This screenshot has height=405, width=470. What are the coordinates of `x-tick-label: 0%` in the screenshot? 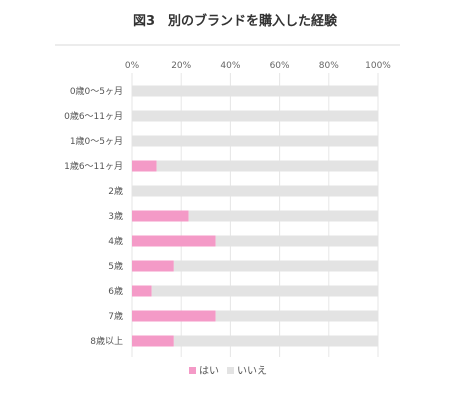 It's located at (132, 66).